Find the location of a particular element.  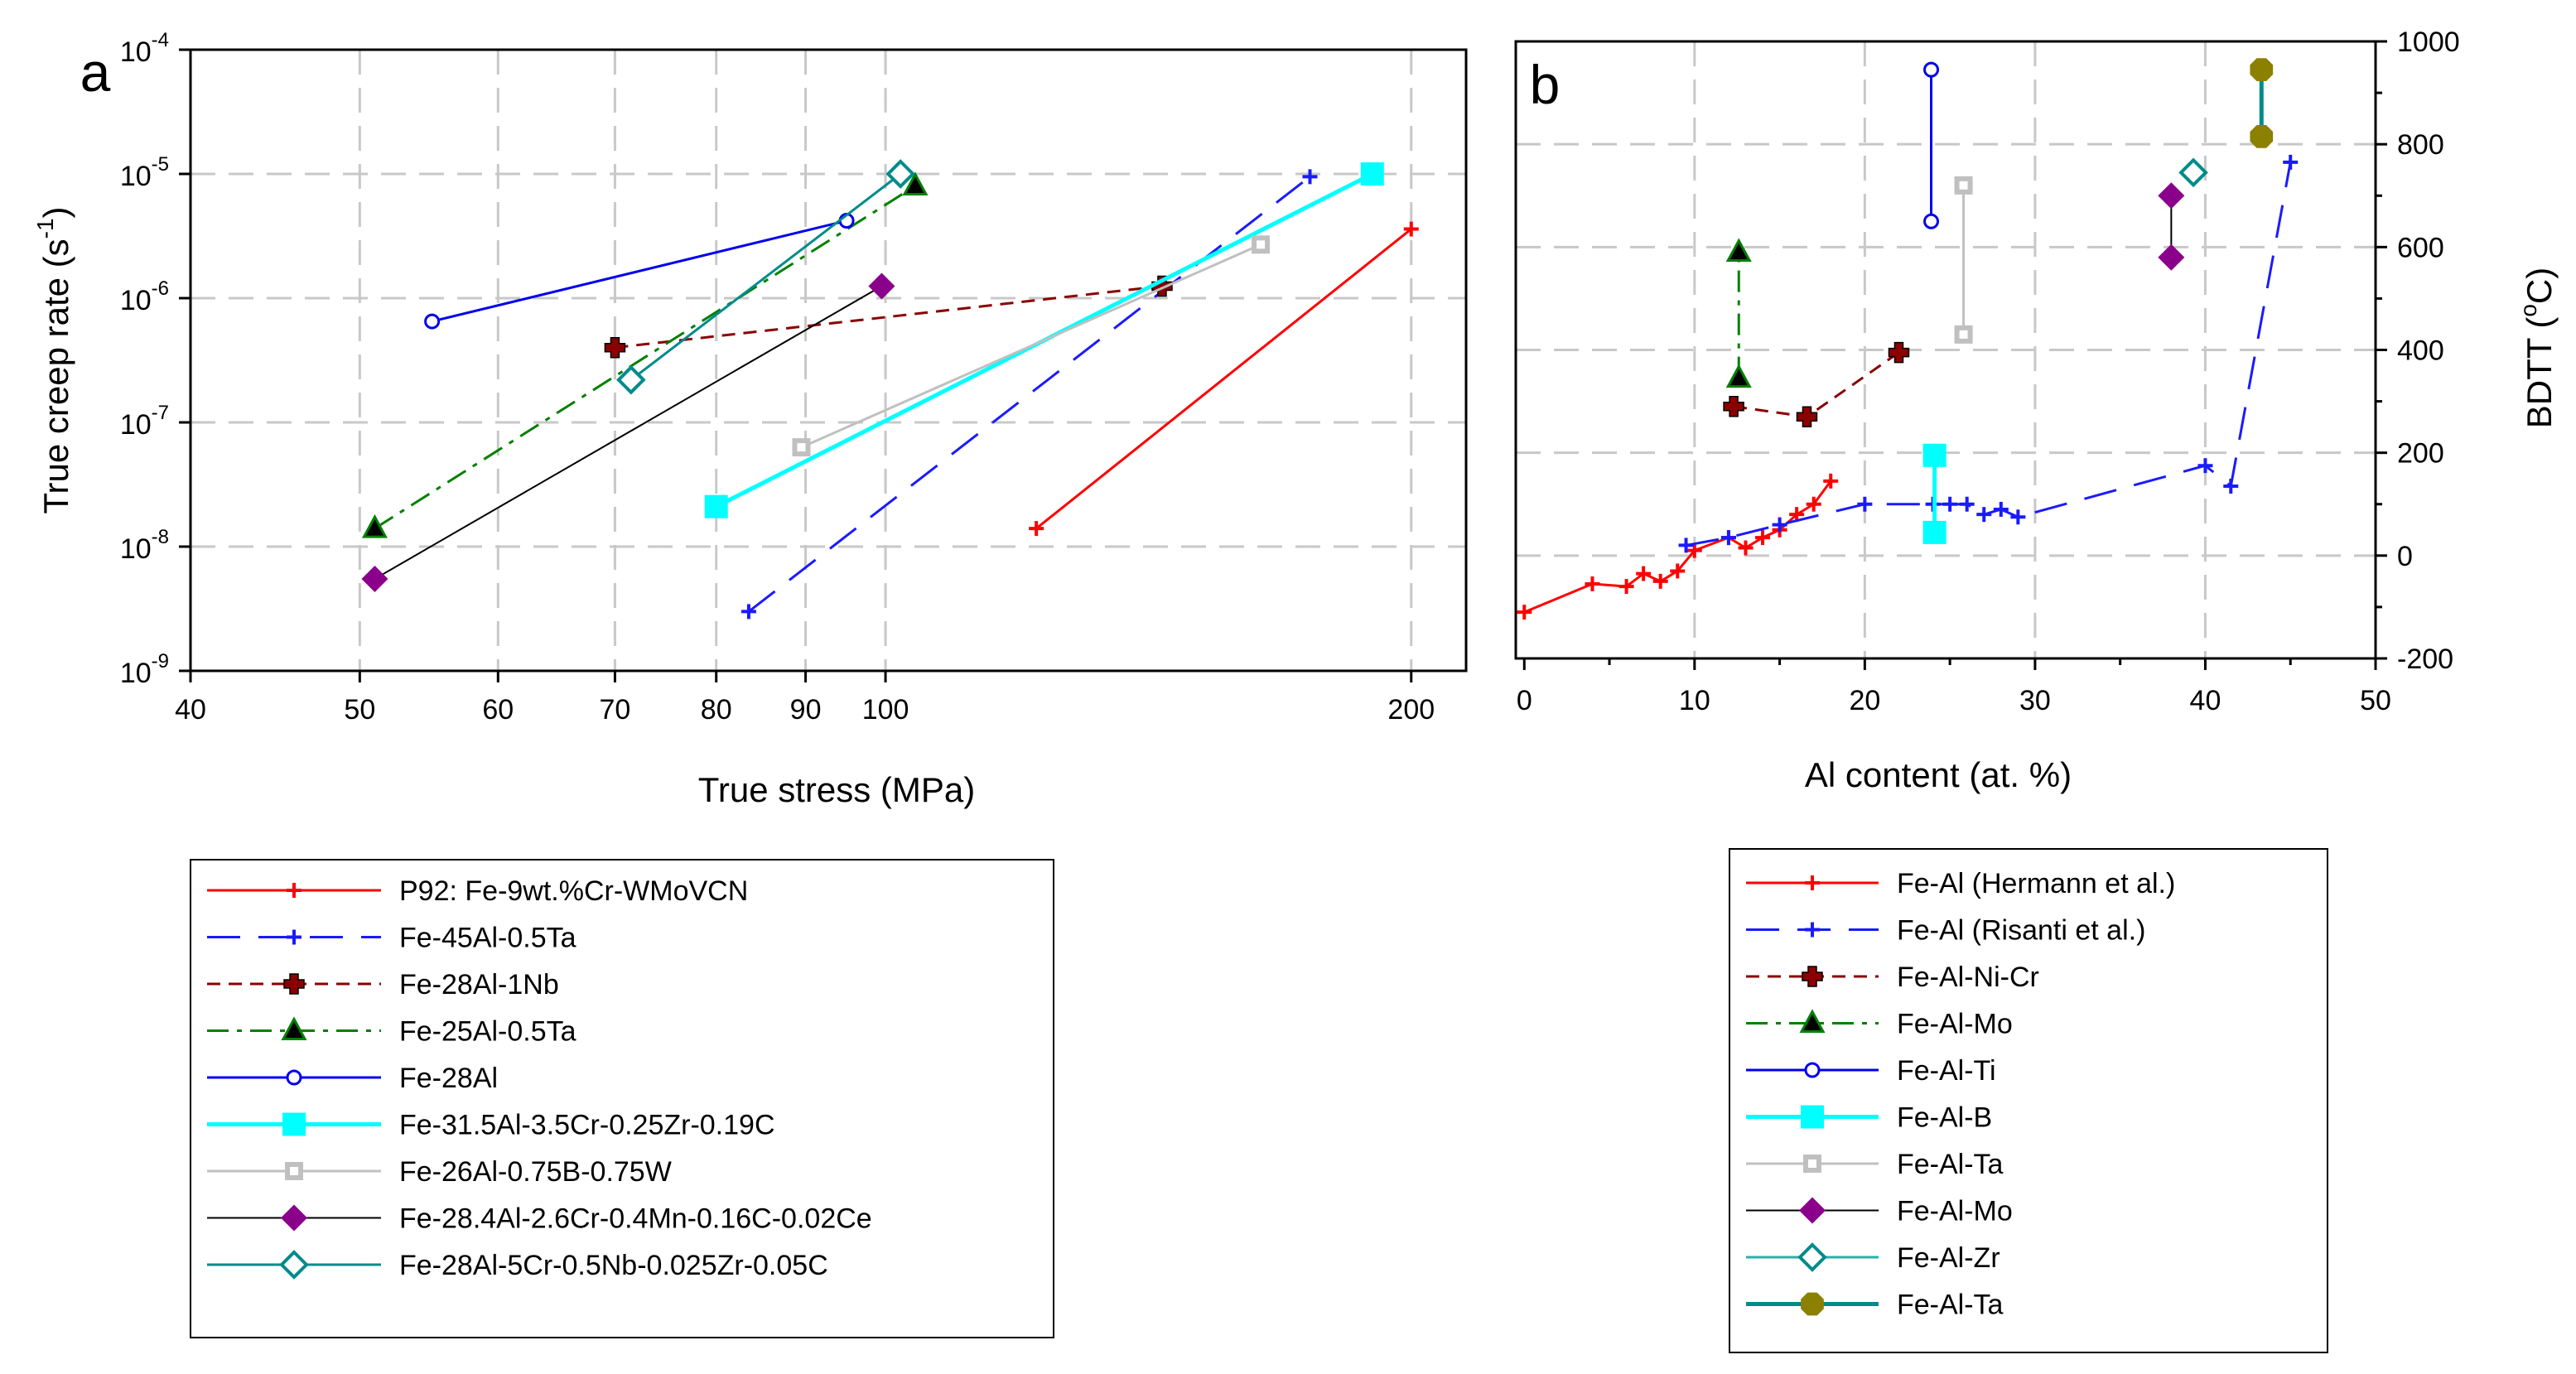

a-y-tick-label: 10⁻⁷ is located at coordinates (144, 421).